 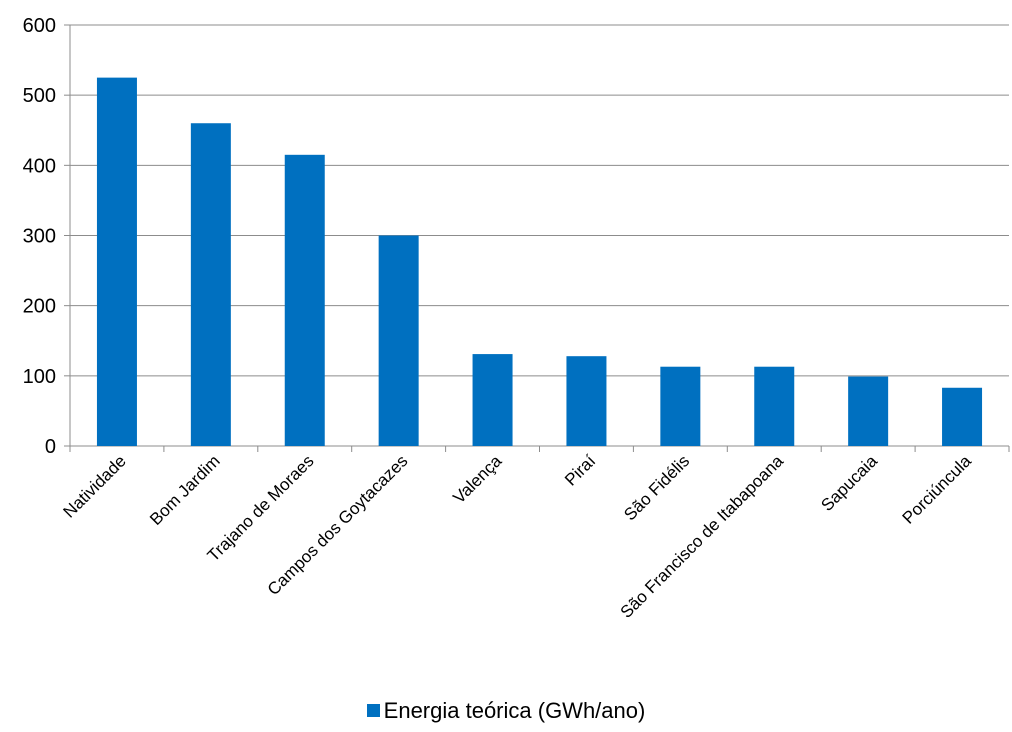 I want to click on x-tick-label: Bom Jardim, so click(x=185, y=490).